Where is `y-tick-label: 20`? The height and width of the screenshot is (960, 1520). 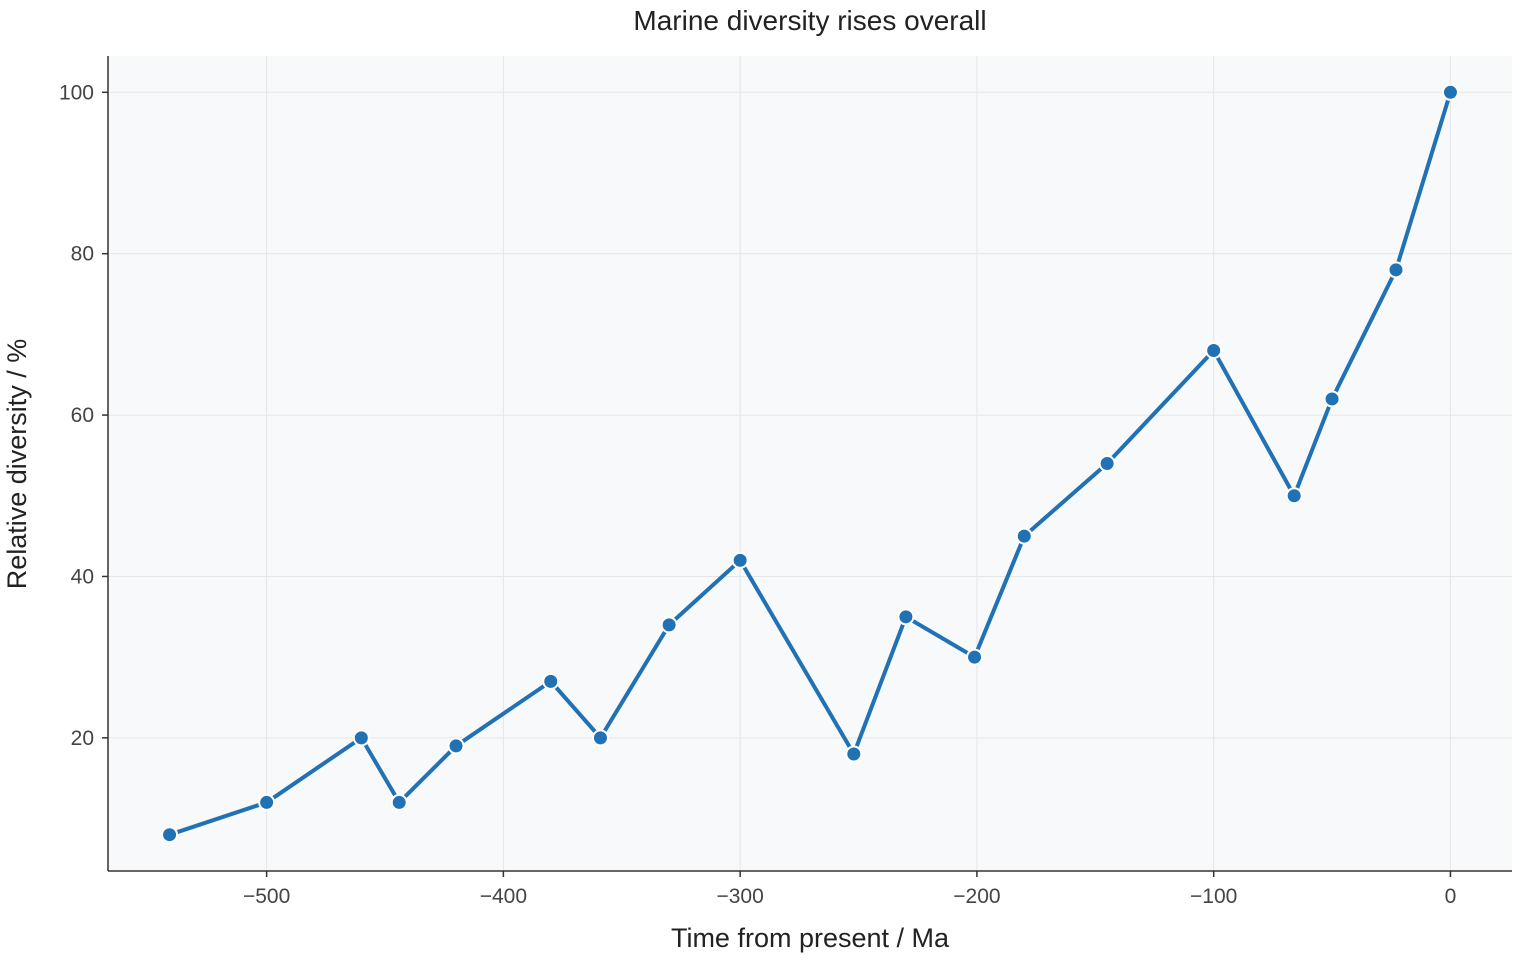
y-tick-label: 20 is located at coordinates (82, 738).